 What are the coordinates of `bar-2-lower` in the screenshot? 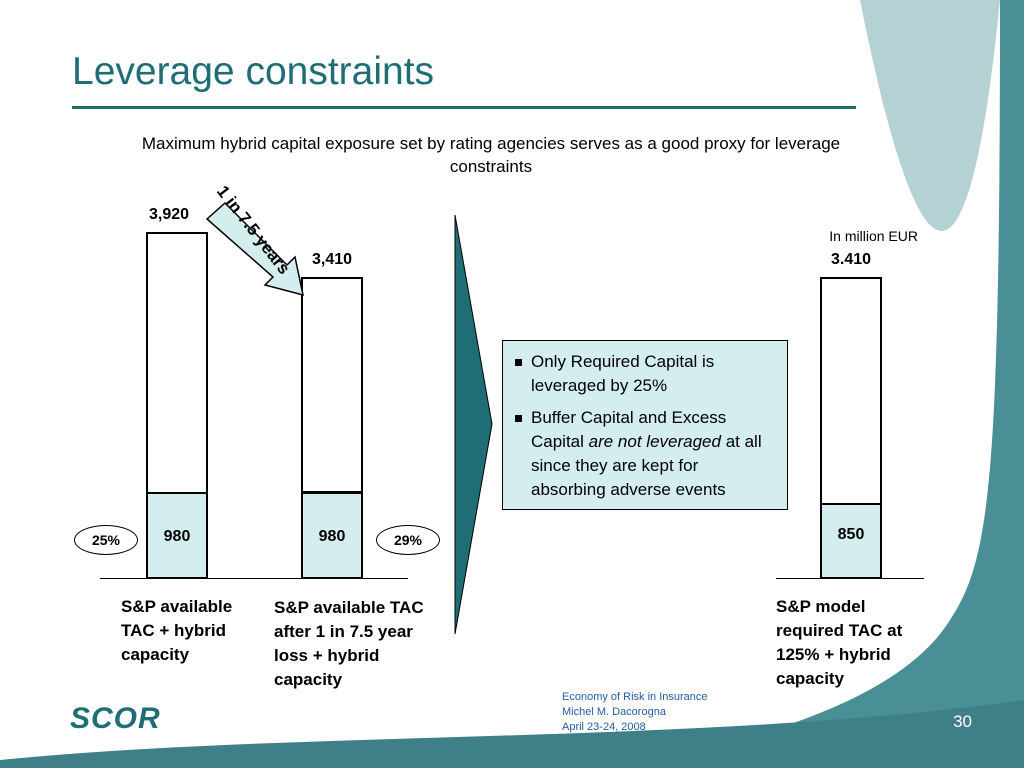 It's located at (332, 535).